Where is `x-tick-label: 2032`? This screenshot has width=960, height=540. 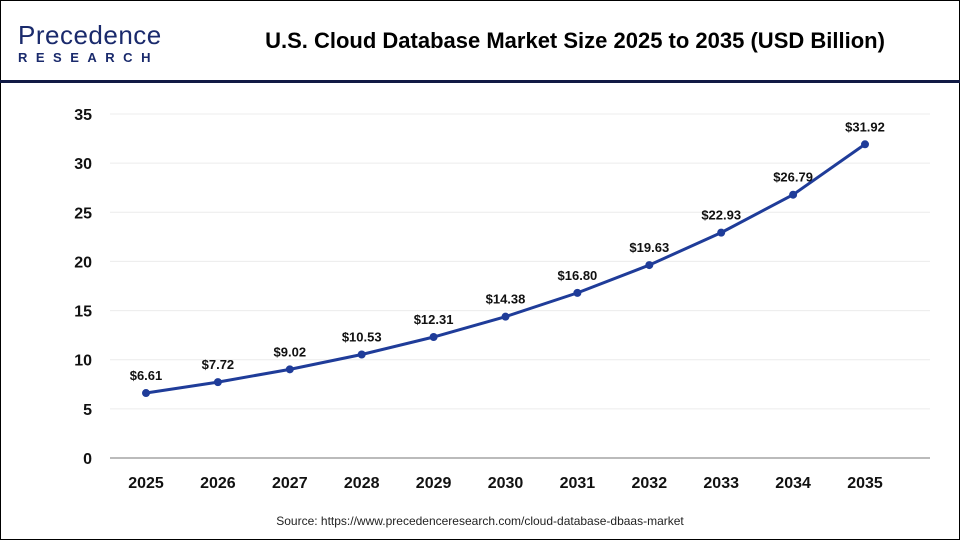
x-tick-label: 2032 is located at coordinates (650, 483).